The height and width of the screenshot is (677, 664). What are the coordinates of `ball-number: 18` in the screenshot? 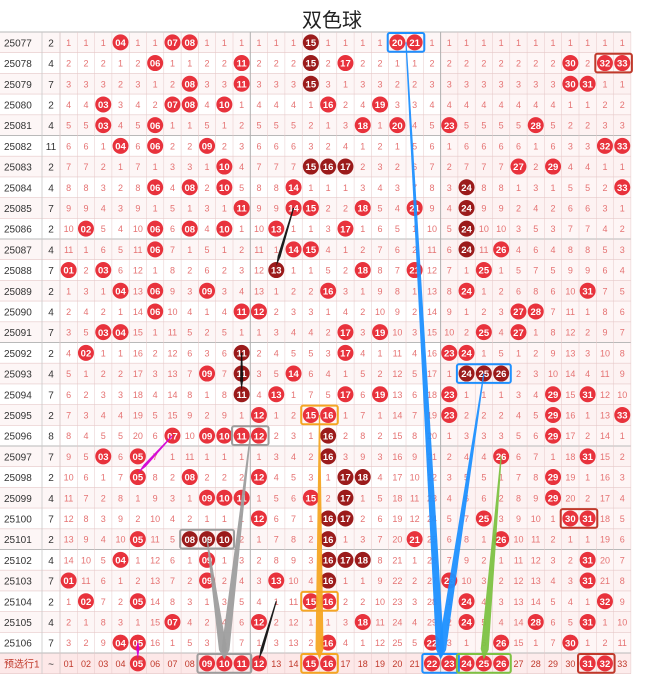 It's located at (362, 126).